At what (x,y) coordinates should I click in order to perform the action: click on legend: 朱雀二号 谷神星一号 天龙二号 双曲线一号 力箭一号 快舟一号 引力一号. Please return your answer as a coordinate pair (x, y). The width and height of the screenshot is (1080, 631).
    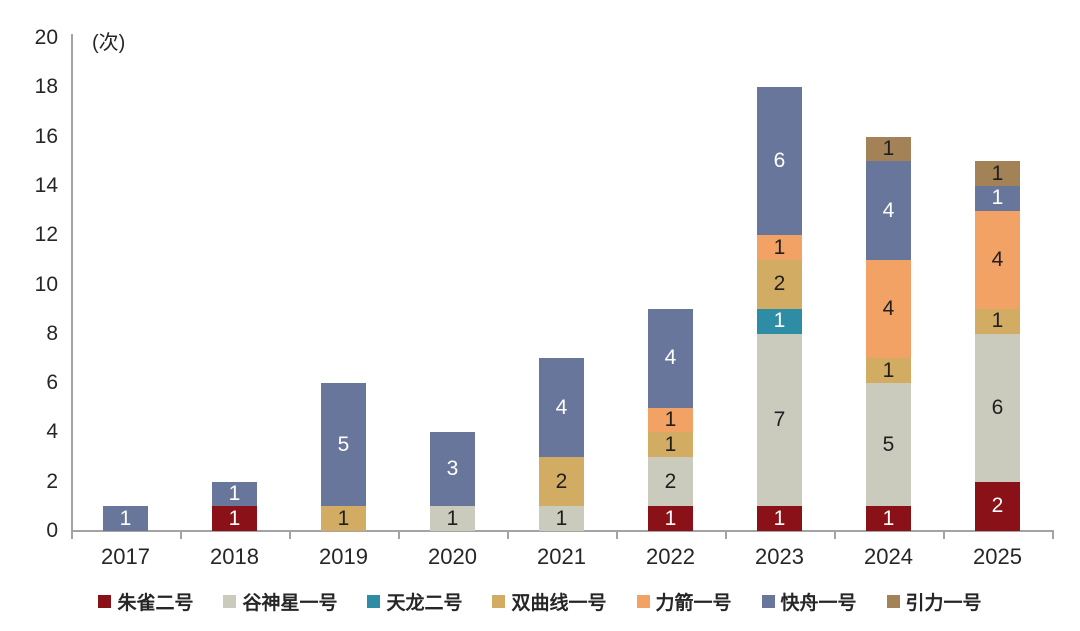
    Looking at the image, I should click on (540, 601).